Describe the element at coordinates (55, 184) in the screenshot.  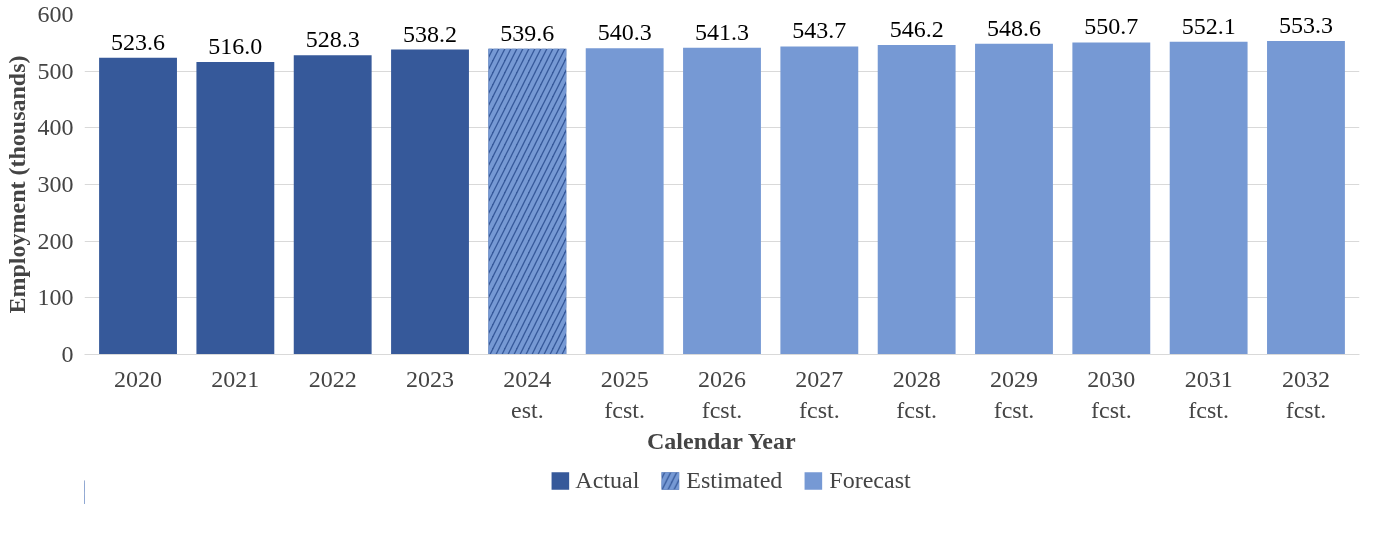
I see `y-tick-label: 300` at that location.